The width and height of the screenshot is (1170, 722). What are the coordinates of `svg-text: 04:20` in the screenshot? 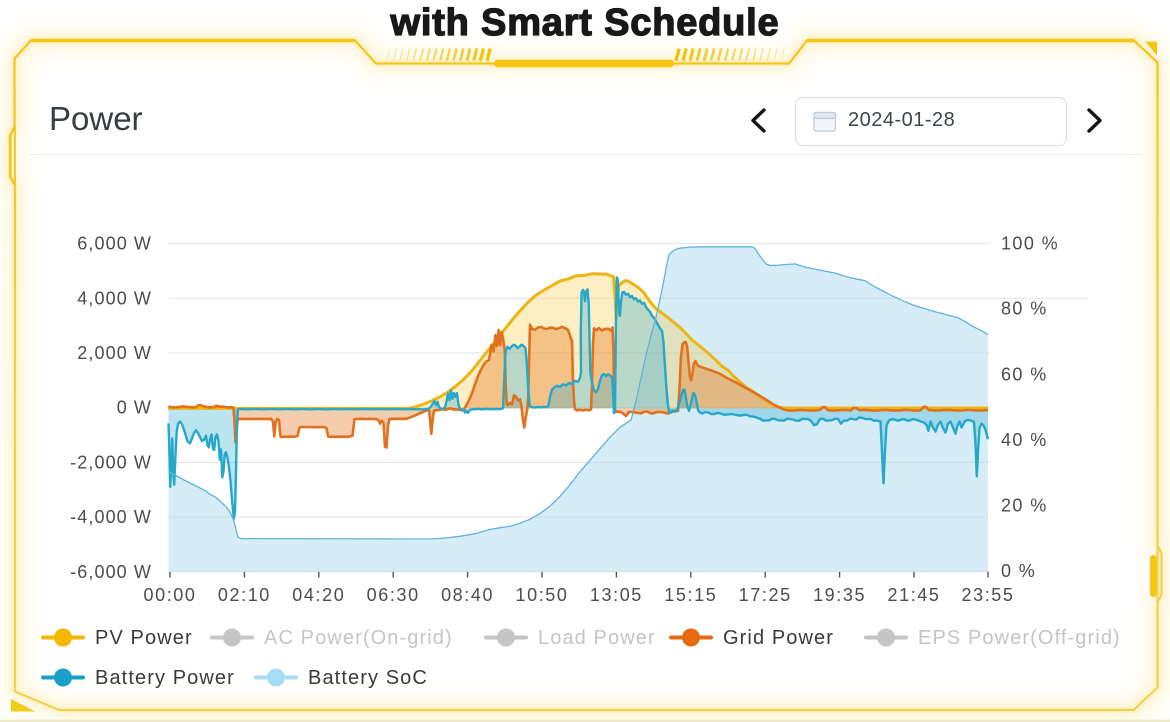 It's located at (318, 595).